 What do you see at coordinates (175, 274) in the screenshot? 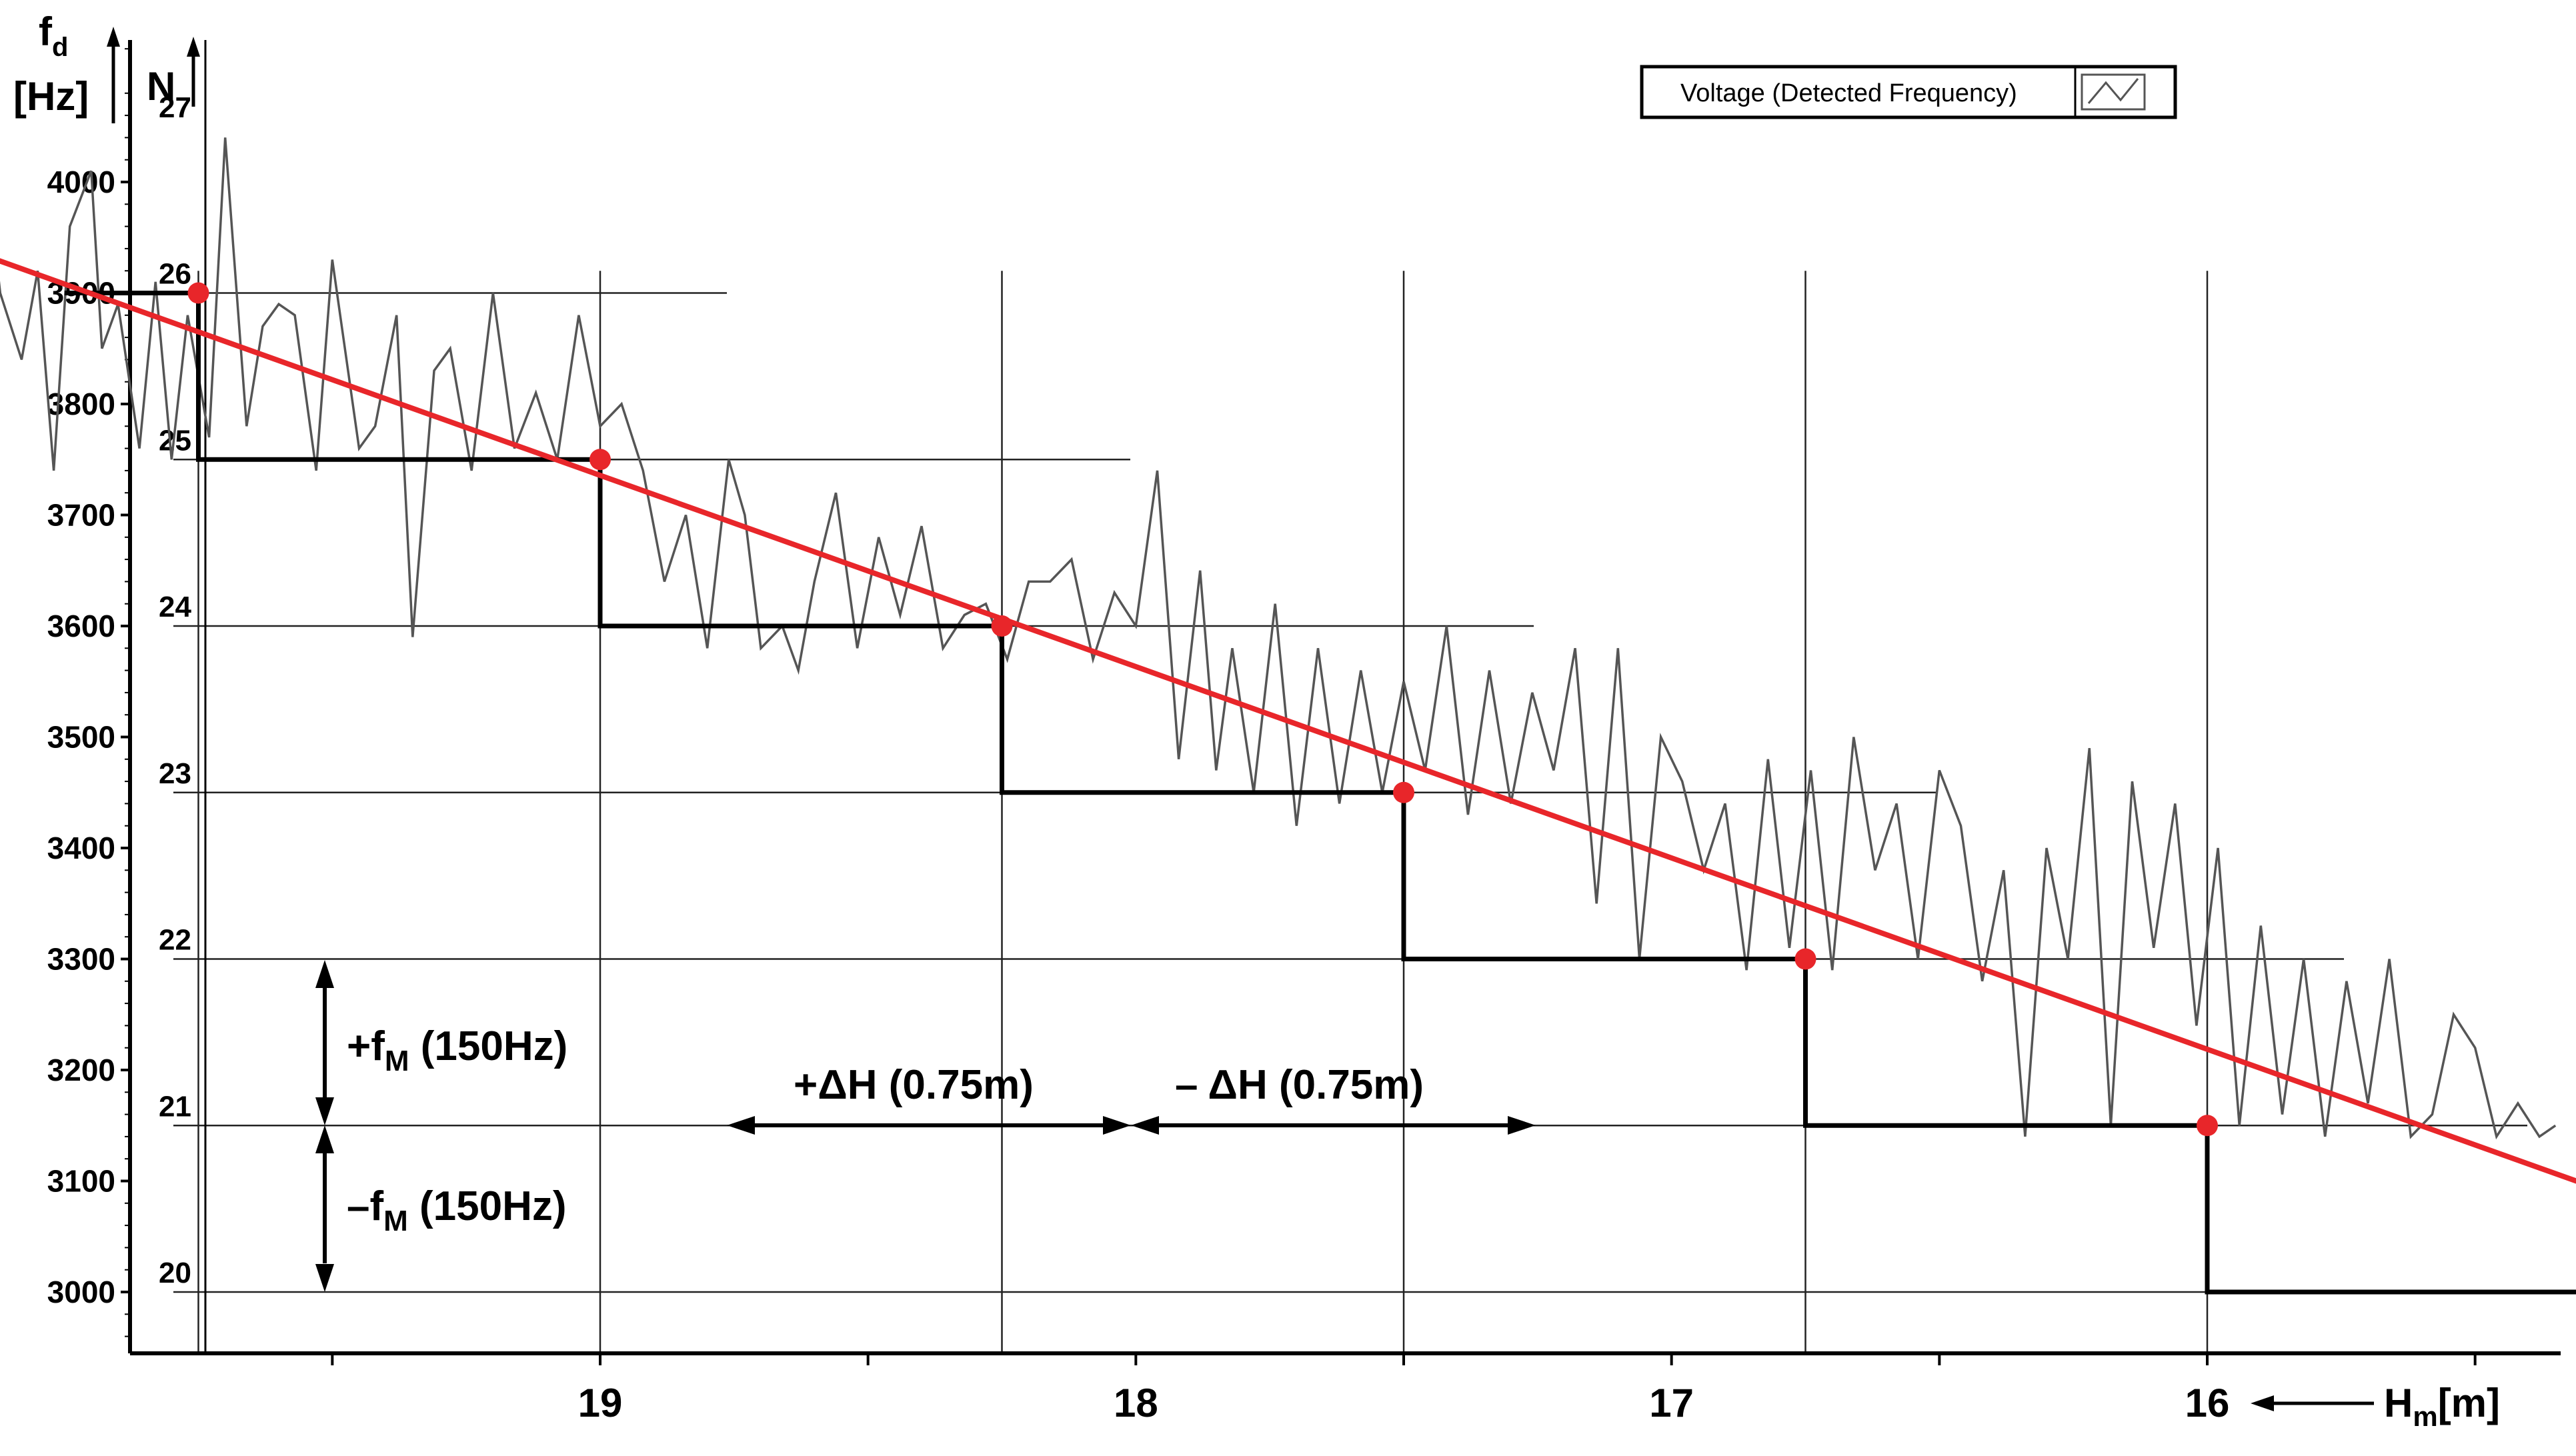
I see `n-level-label-26: 26` at bounding box center [175, 274].